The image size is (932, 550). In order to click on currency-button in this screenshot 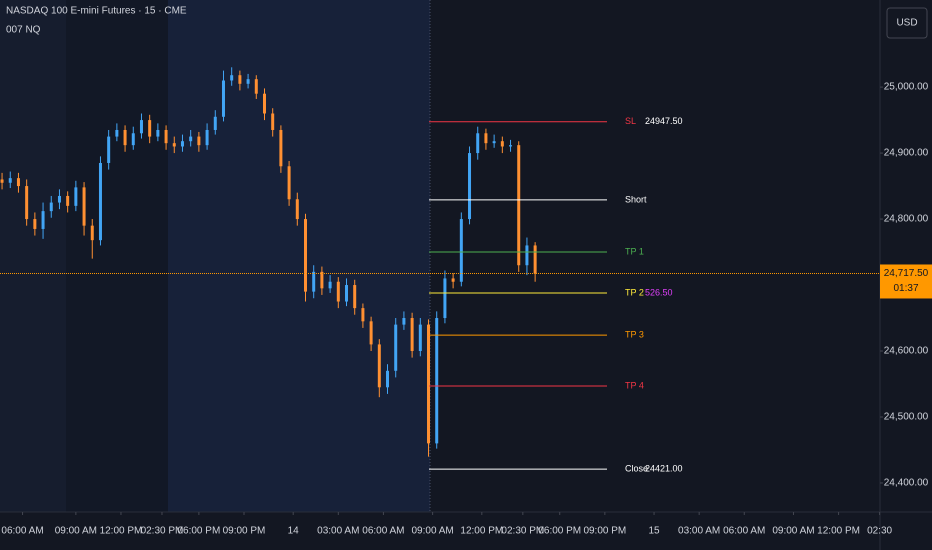, I will do `click(907, 23)`.